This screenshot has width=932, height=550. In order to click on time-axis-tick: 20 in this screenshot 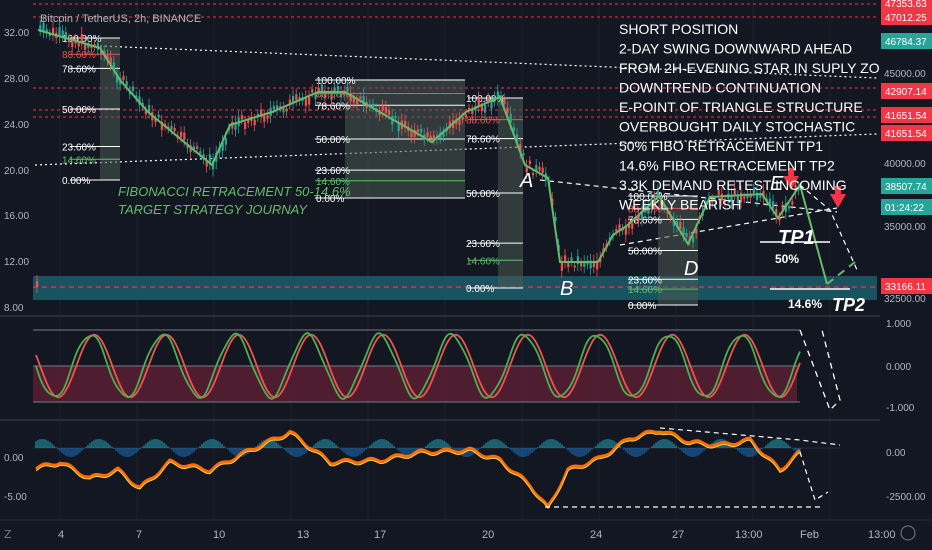, I will do `click(488, 535)`.